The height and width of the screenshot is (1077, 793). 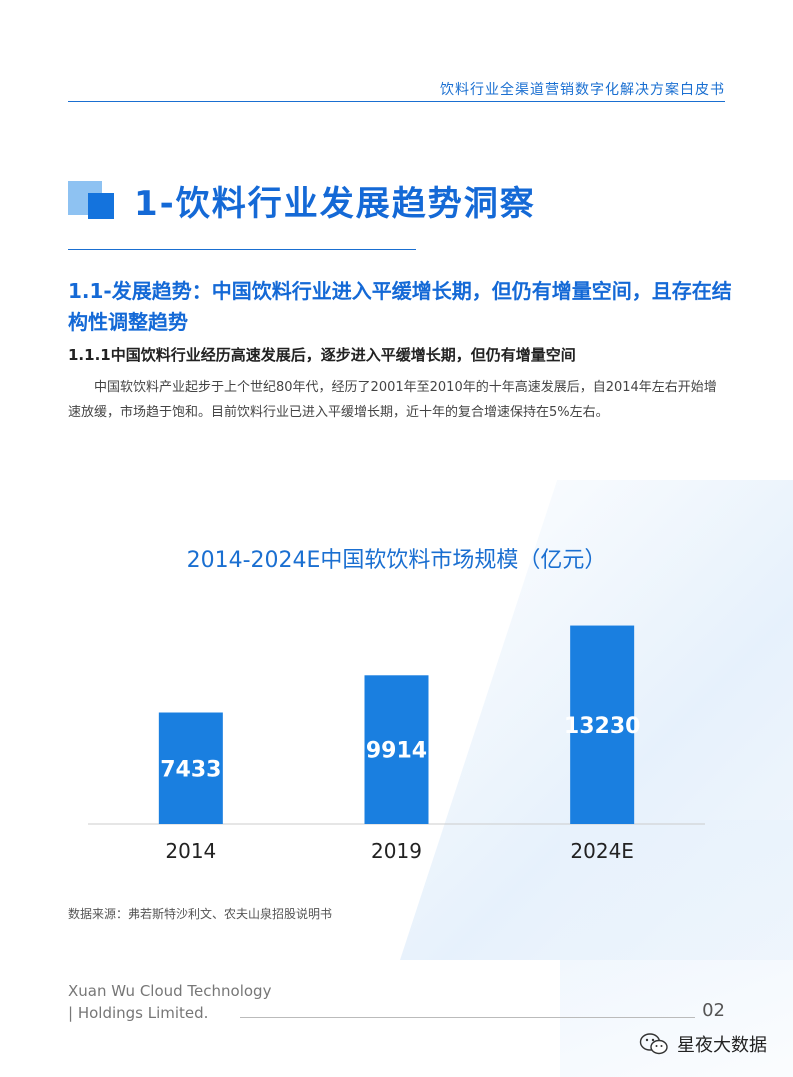 I want to click on footer-divider, so click(x=467, y=1017).